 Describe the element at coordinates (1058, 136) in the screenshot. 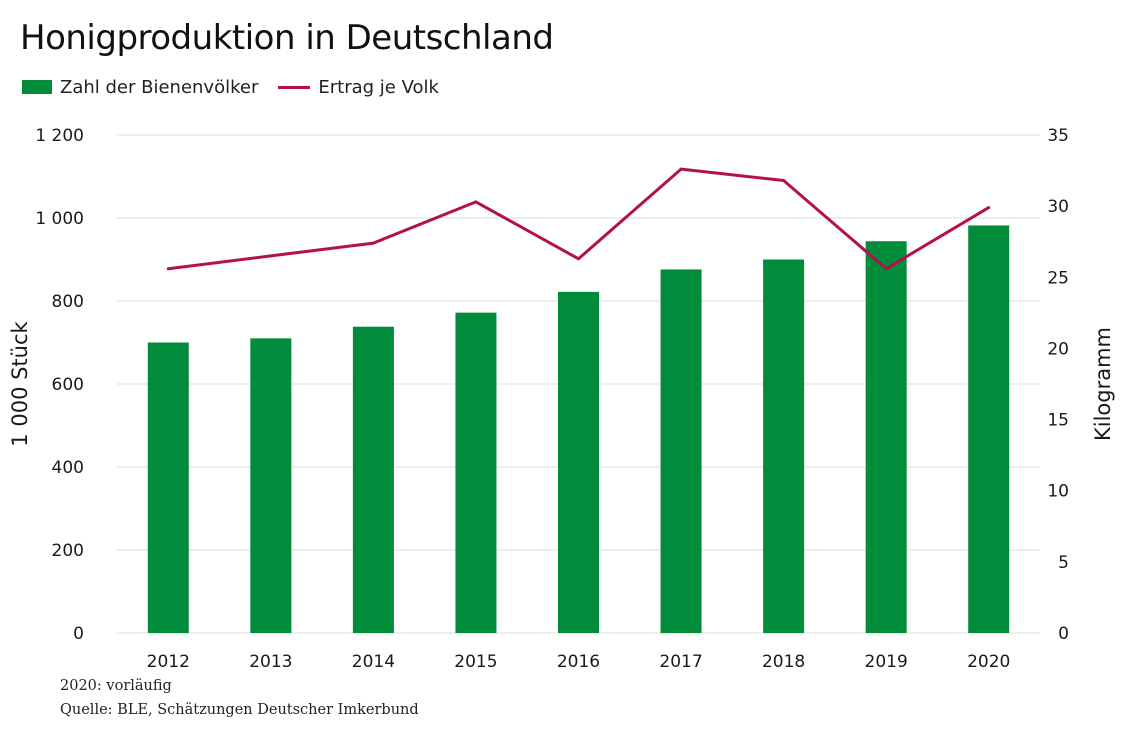

I see `right-tick-label: 35` at that location.